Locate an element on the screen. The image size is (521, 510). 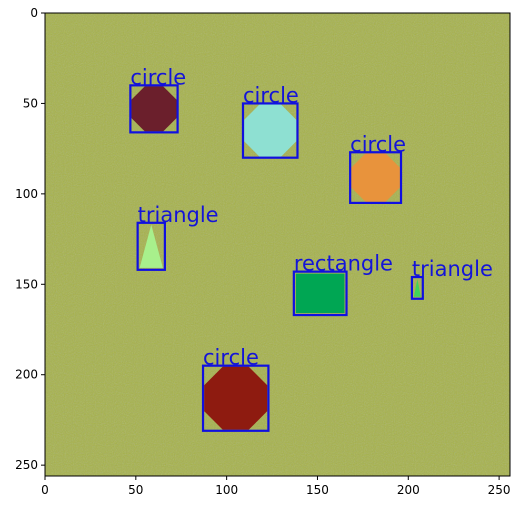
y-tick-label: 250 is located at coordinates (26, 465).